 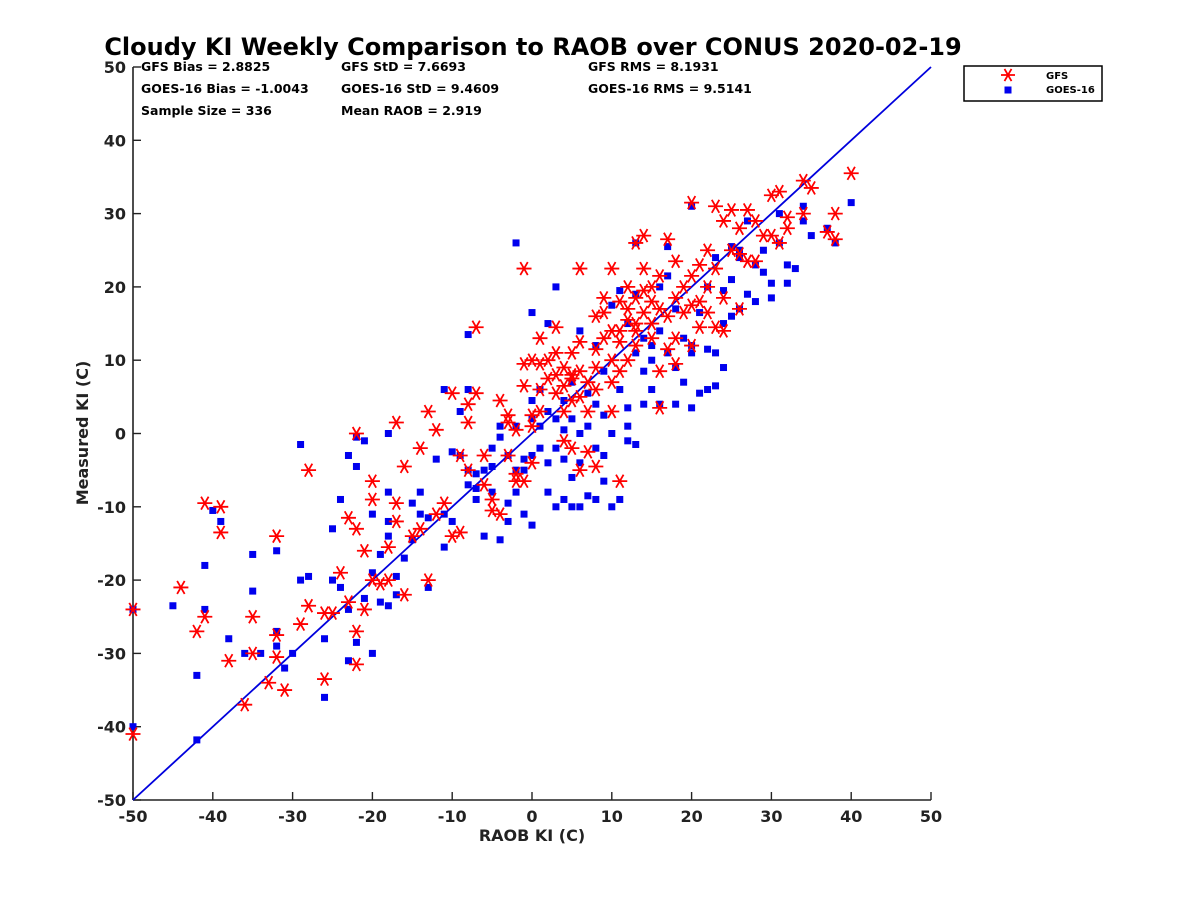 What do you see at coordinates (670, 88) in the screenshot?
I see `stat-goes-rms: GOES-16 RMS = 9.5141` at bounding box center [670, 88].